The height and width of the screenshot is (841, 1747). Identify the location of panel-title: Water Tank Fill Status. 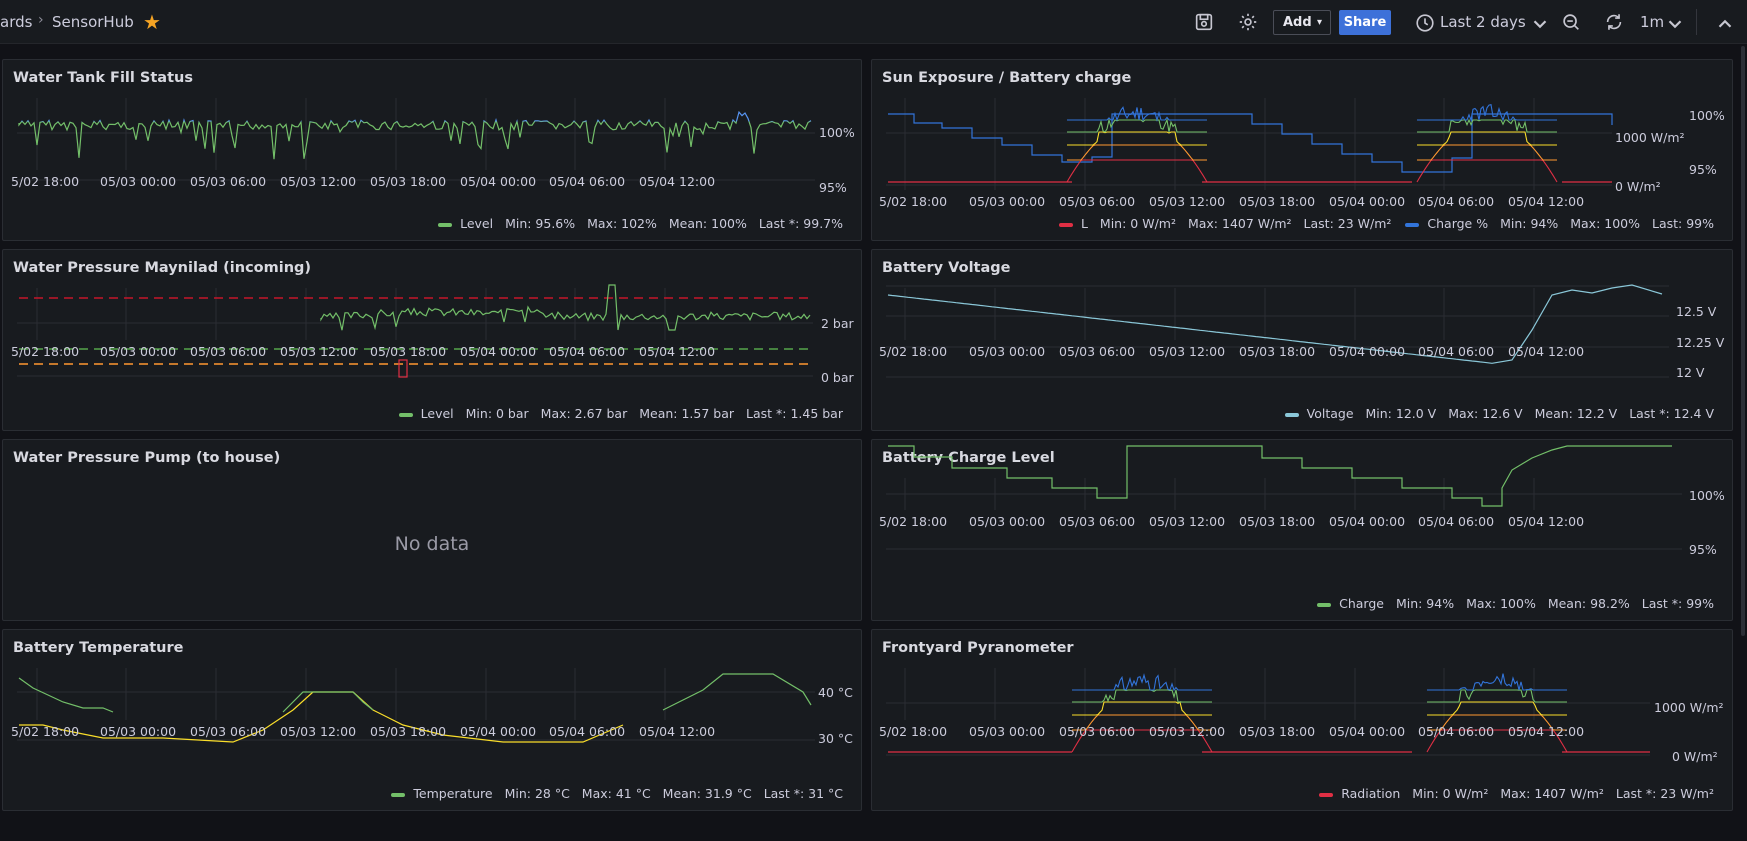
(103, 78).